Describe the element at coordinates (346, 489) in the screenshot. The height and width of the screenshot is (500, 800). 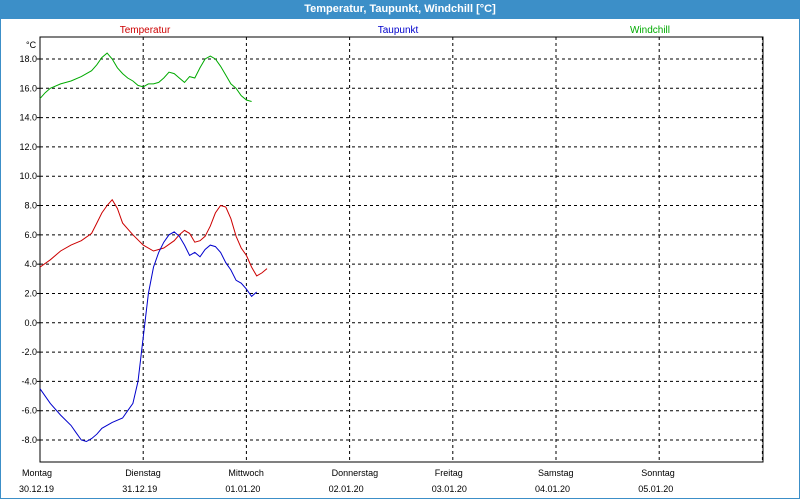
I see `x-tick-date-label: 02.01.20` at that location.